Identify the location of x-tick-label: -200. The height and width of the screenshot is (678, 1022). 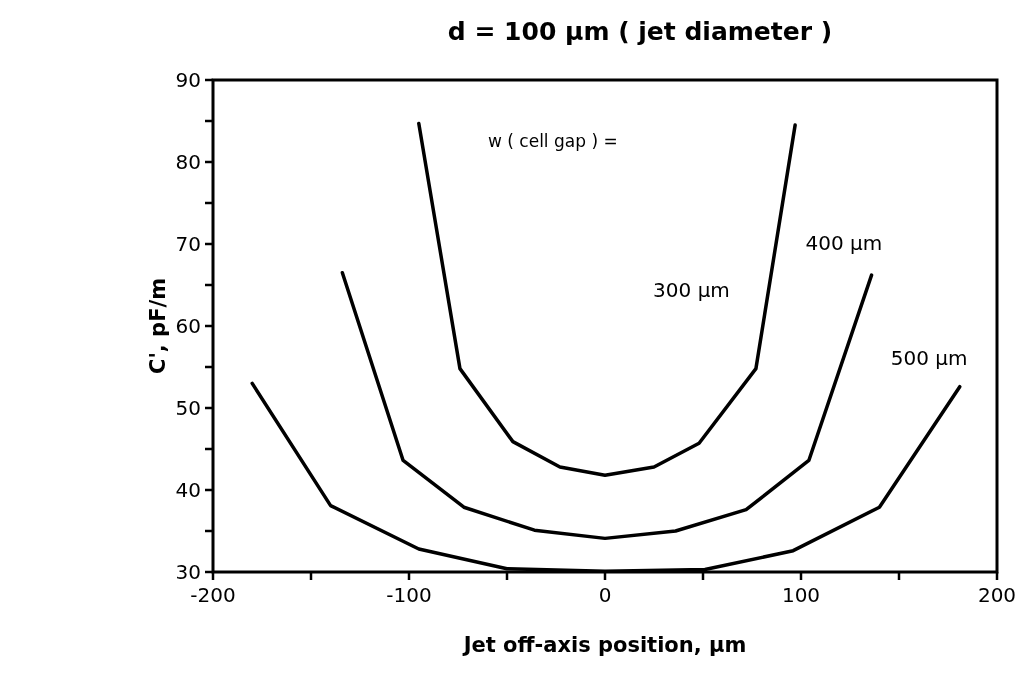
(213, 595).